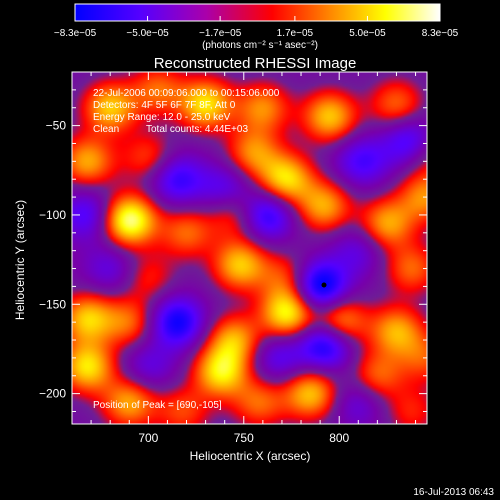 Image resolution: width=500 pixels, height=500 pixels. Describe the element at coordinates (339, 438) in the screenshot. I see `x-tick-label: 800` at that location.